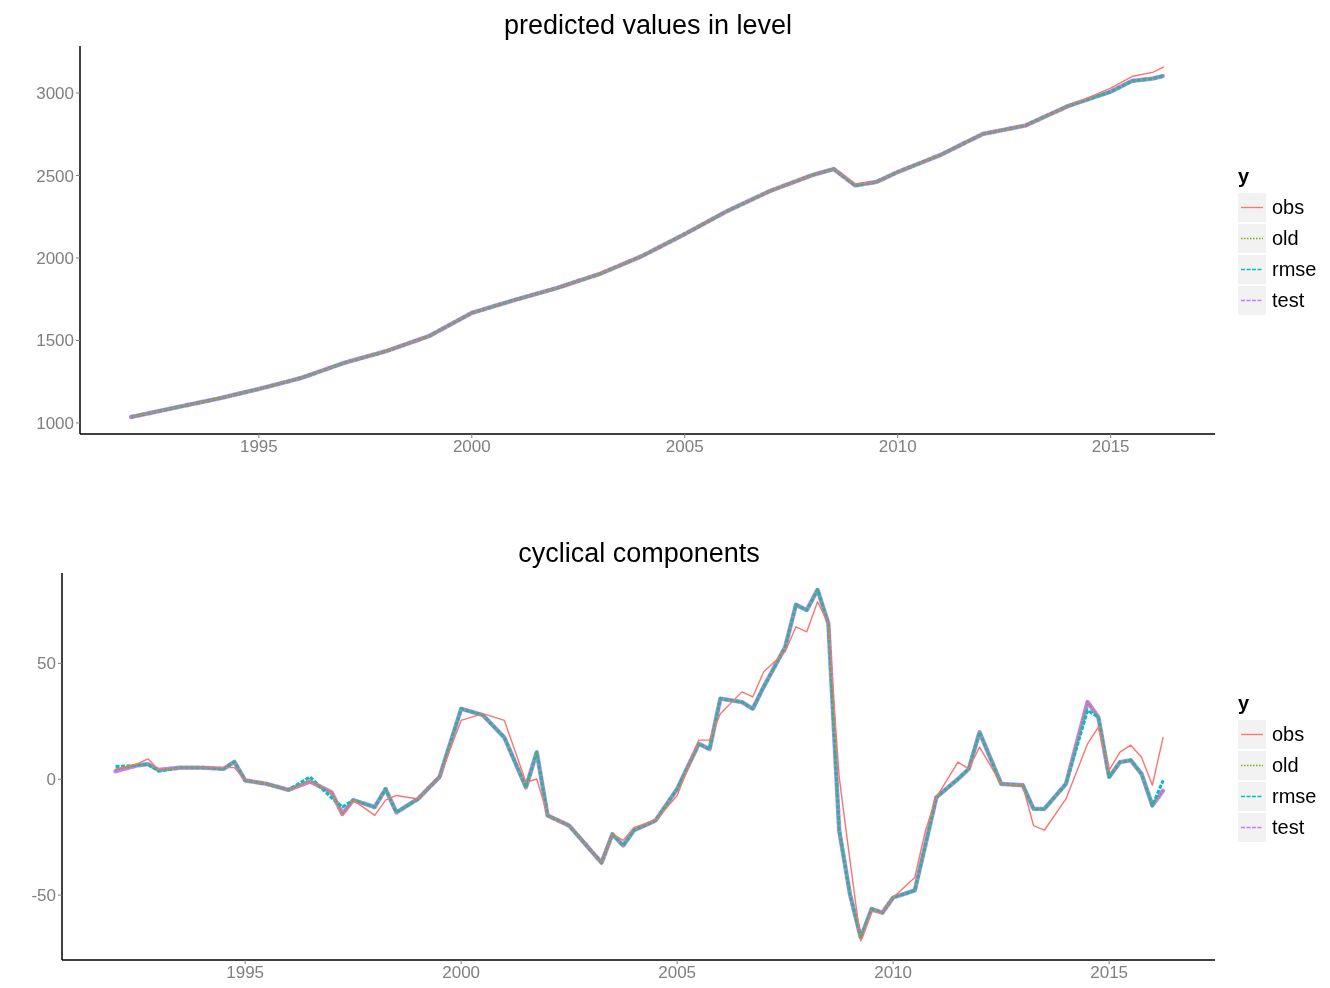 The image size is (1330, 988). I want to click on y-tick-label: 0, so click(51, 780).